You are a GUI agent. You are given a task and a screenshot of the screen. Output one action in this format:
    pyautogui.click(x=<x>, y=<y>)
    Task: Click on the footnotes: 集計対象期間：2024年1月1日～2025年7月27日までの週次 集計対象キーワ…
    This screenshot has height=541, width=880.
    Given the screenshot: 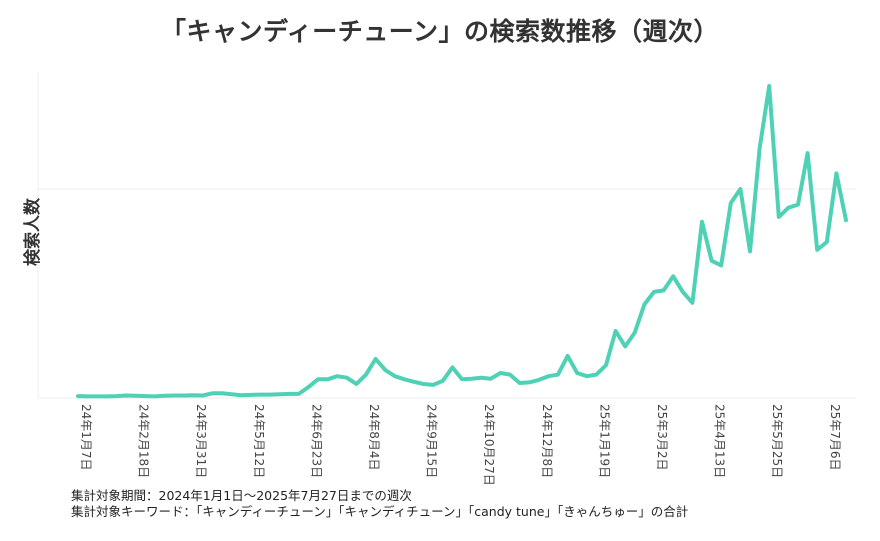 What is the action you would take?
    pyautogui.click(x=471, y=504)
    